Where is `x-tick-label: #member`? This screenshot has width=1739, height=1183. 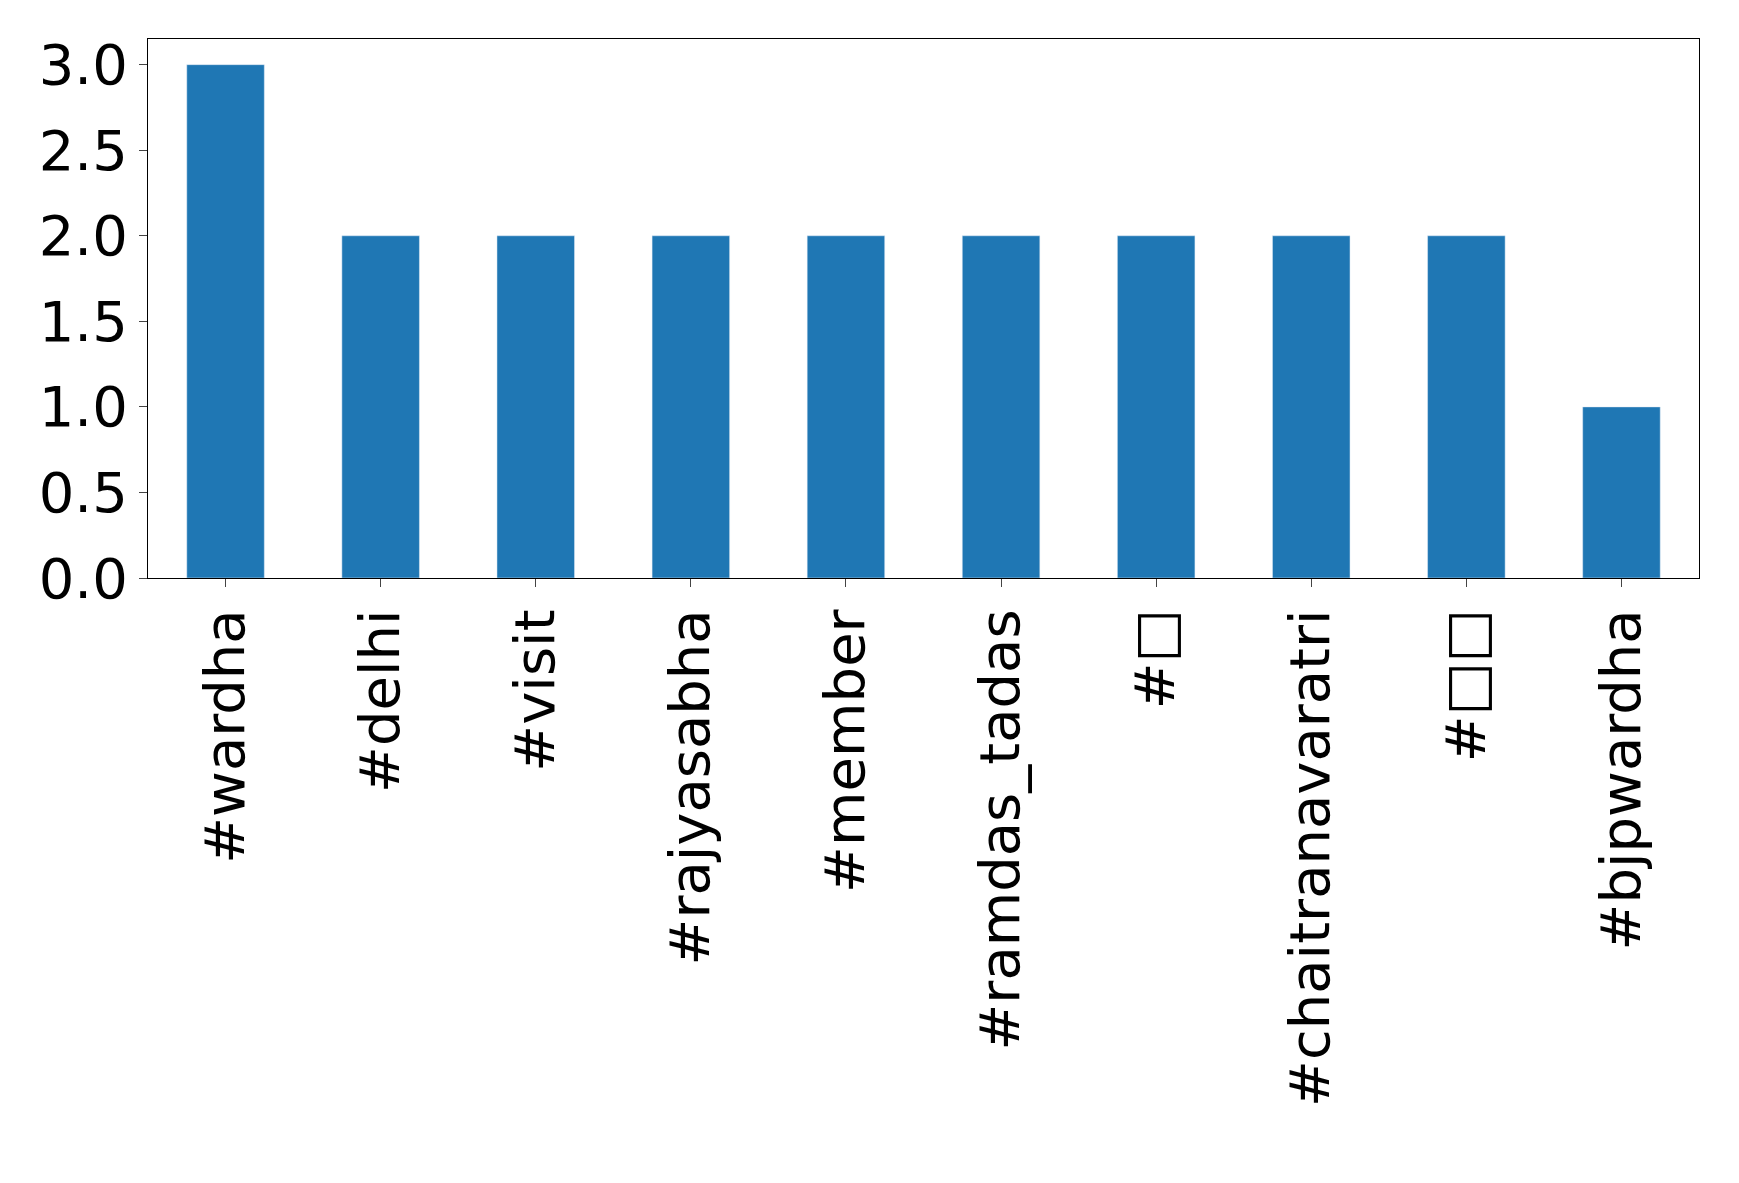 x-tick-label: #member is located at coordinates (845, 750).